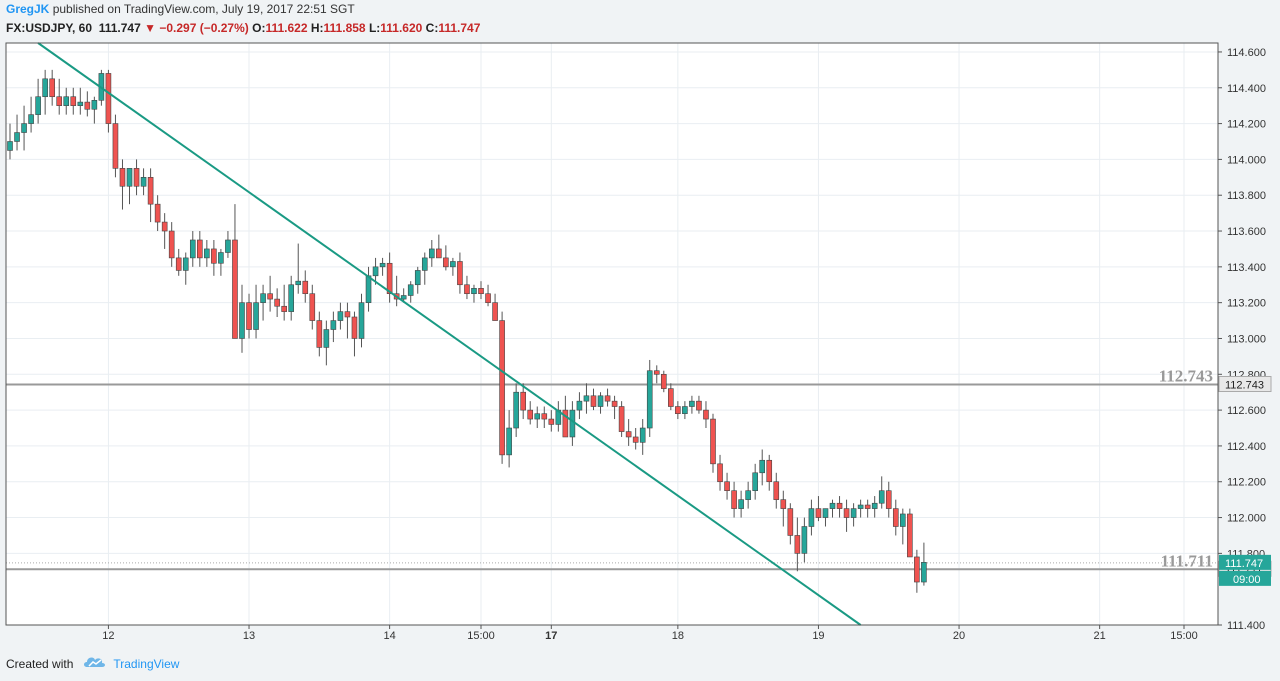  Describe the element at coordinates (1246, 447) in the screenshot. I see `y-tick-label: 112.400` at that location.